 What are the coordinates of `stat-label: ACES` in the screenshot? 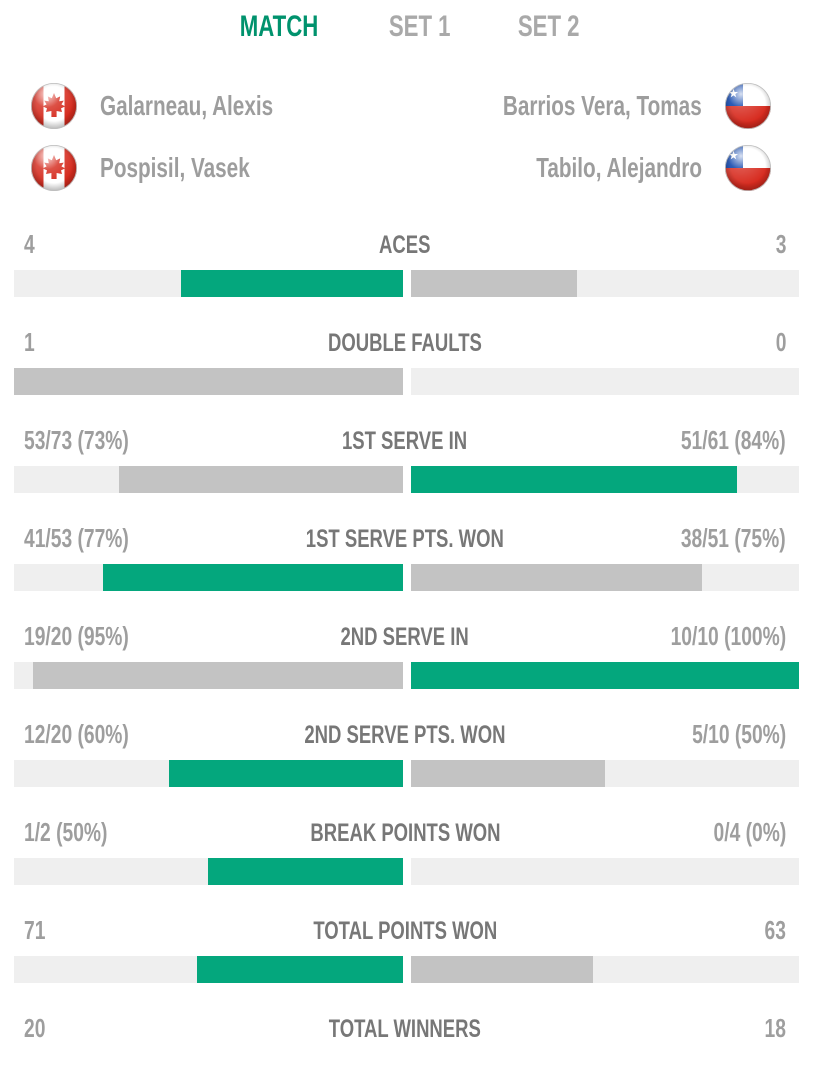 It's located at (405, 245).